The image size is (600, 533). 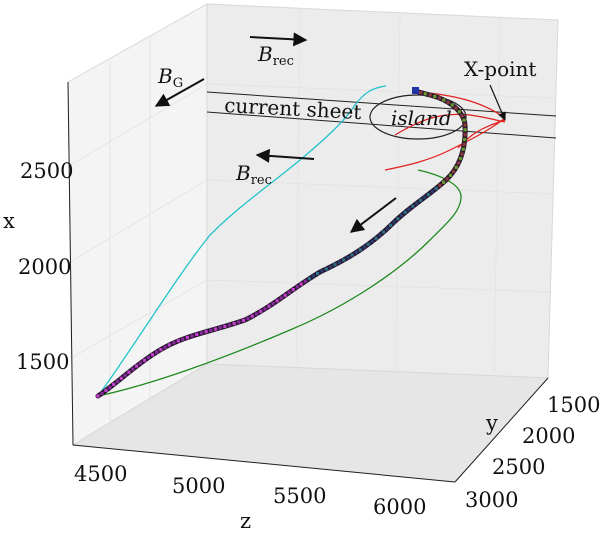 I want to click on xpoint-field-lines, so click(x=445, y=131).